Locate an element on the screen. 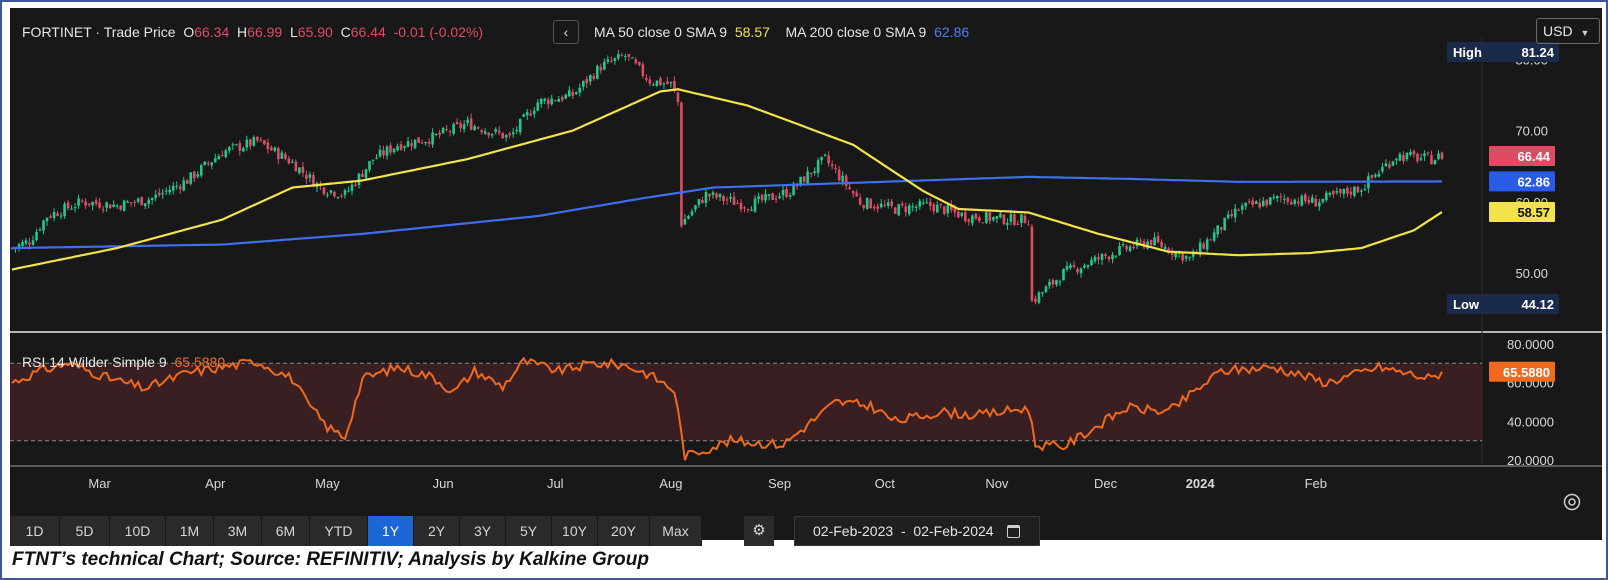 This screenshot has width=1608, height=580. collapse-legend-button: ‹ is located at coordinates (566, 32).